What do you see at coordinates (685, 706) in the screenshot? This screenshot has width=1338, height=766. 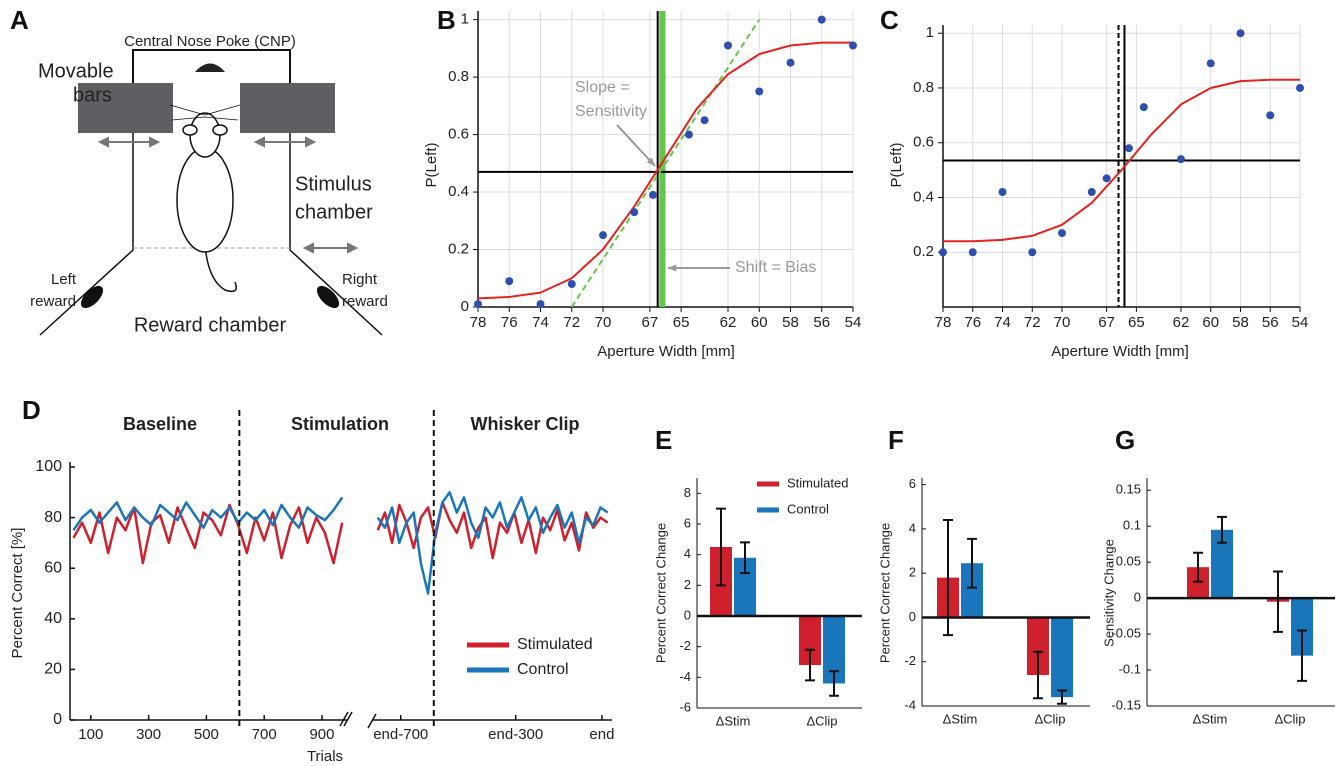 I see `y-tick-label: -6` at bounding box center [685, 706].